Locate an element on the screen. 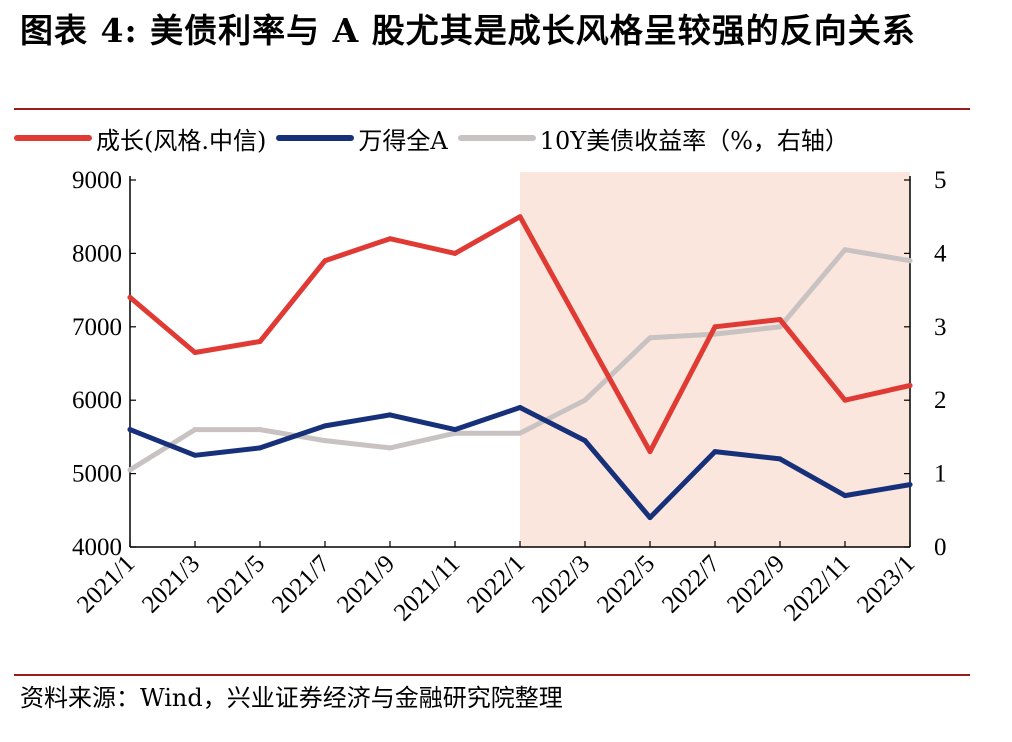 The width and height of the screenshot is (1012, 742). y-right-tick-label: 1 is located at coordinates (940, 474).